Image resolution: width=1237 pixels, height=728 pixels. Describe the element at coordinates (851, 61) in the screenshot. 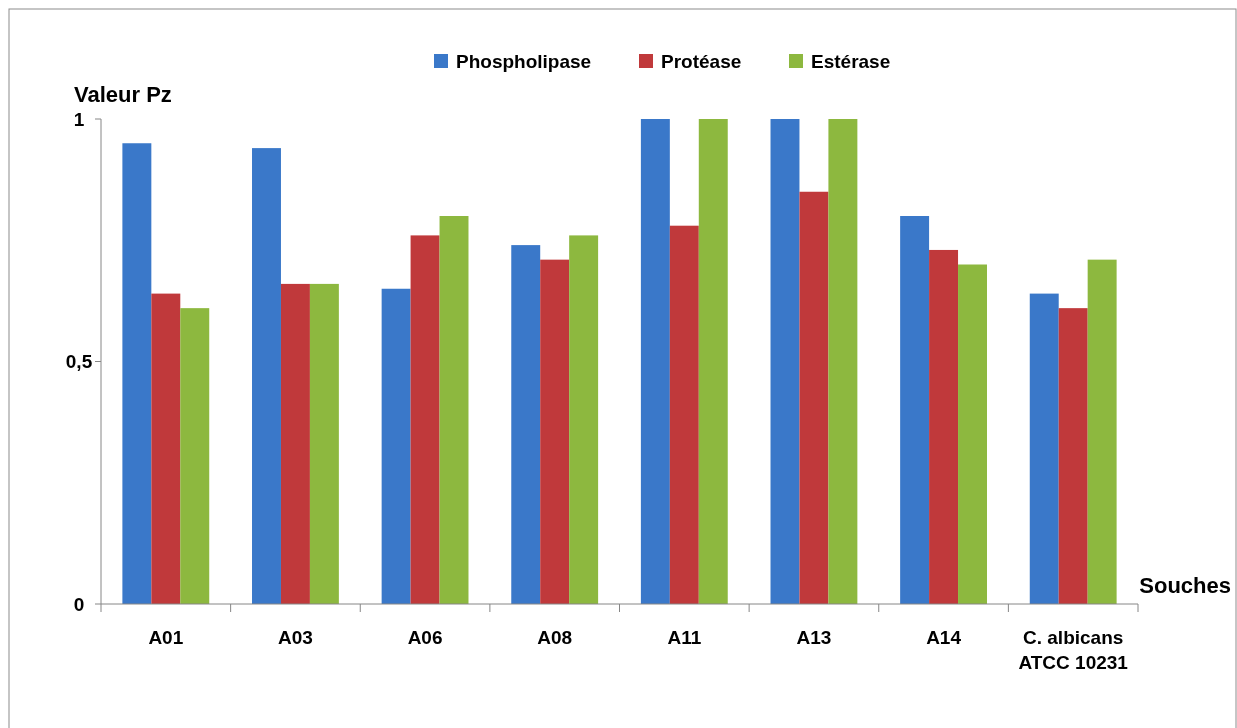

I see `legend-label: Estérase` at that location.